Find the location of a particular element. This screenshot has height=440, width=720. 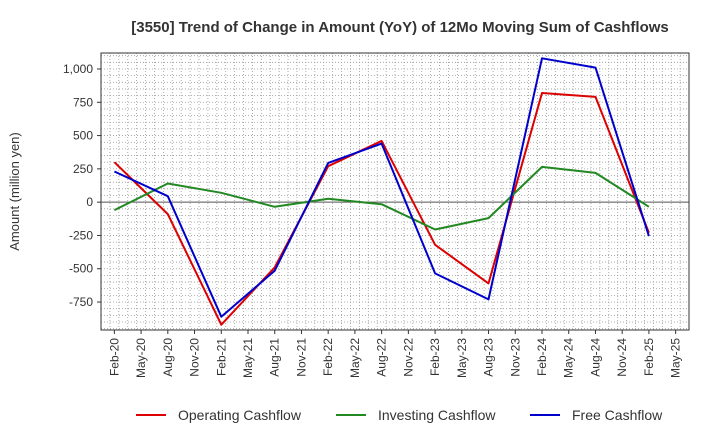

x-tick-label: Feb-22 is located at coordinates (328, 357).